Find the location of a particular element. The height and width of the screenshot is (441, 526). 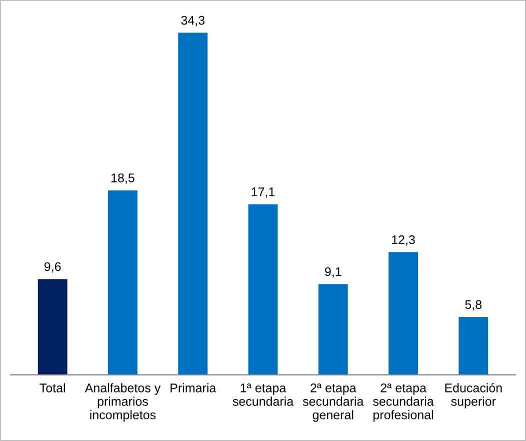

x-tick-label: 2ª etapa secundaria profesional is located at coordinates (403, 403).